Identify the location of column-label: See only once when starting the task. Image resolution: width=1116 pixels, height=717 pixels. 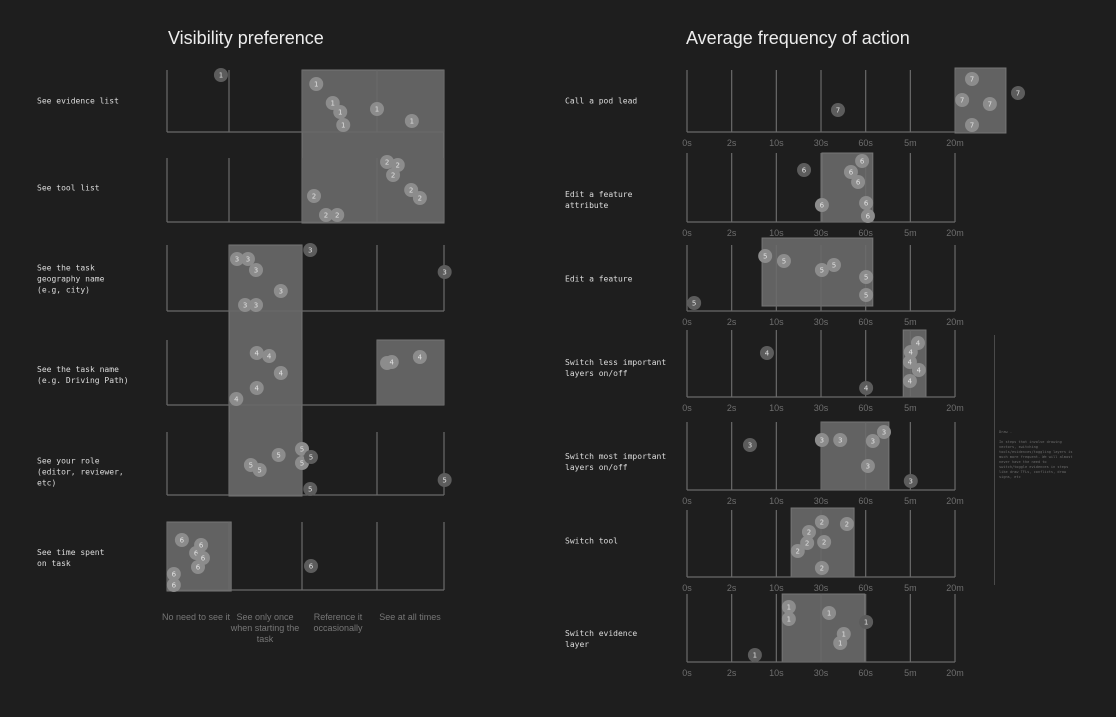
(265, 628).